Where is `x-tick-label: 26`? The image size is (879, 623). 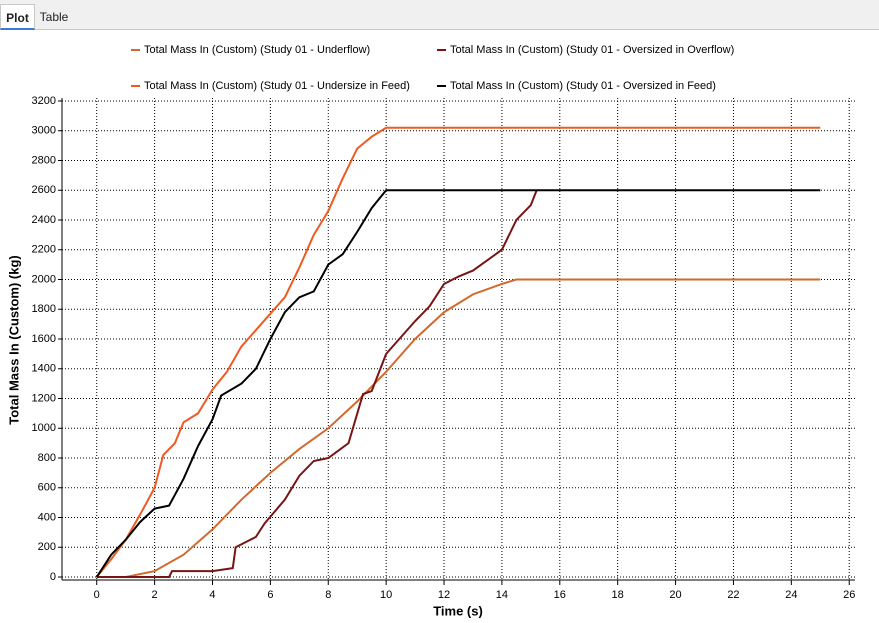 x-tick-label: 26 is located at coordinates (849, 595).